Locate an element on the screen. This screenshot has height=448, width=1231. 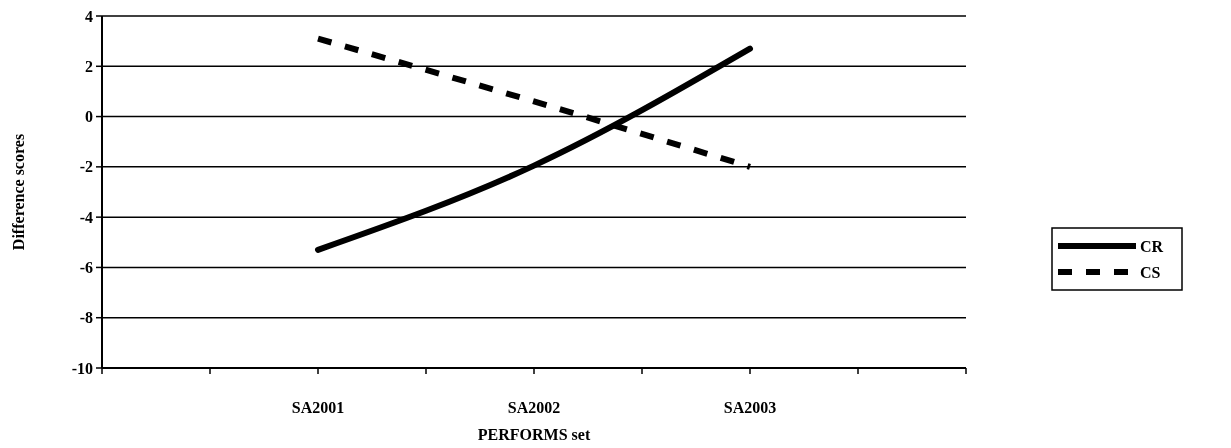
y-tick-label: 4 is located at coordinates (89, 16).